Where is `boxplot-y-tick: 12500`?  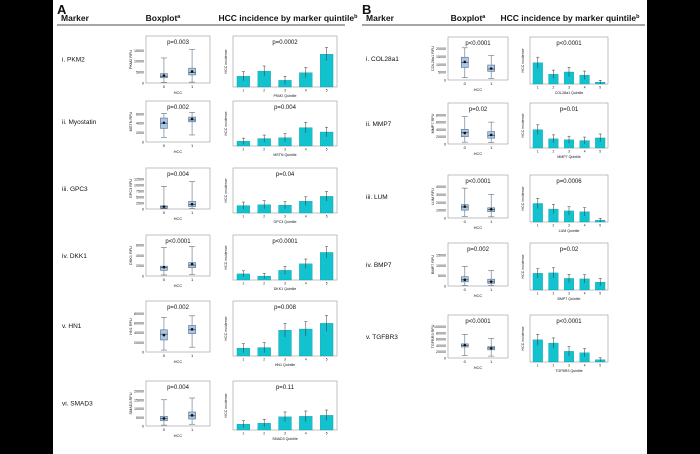
boxplot-y-tick: 12500 is located at coordinates (139, 180).